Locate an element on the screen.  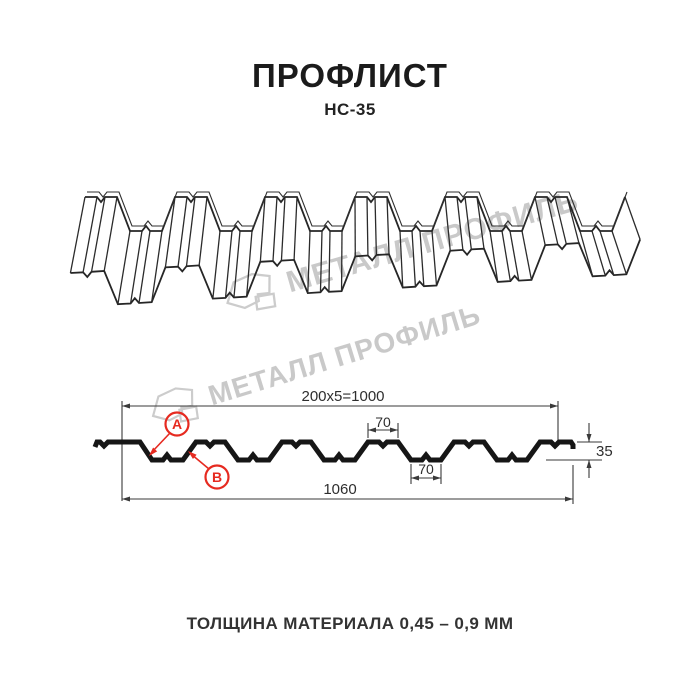
profile-model-label: НС-35 is located at coordinates (350, 109).